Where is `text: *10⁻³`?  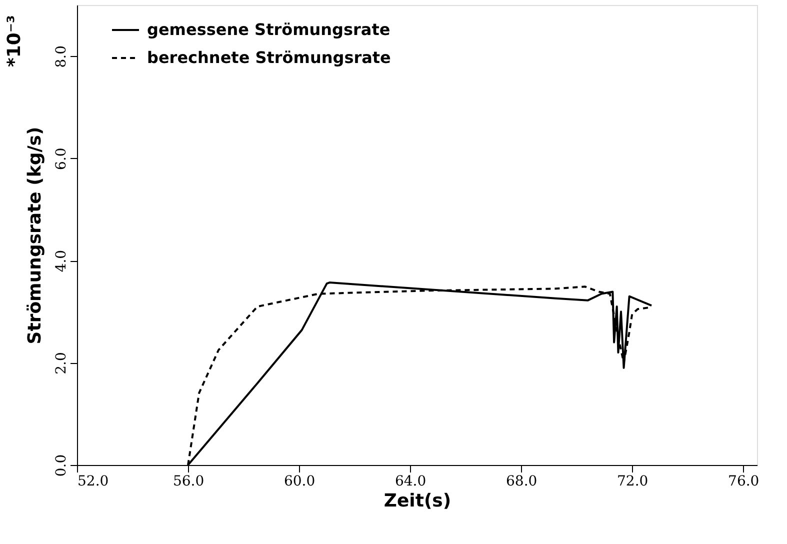 text: *10⁻³ is located at coordinates (14, 41).